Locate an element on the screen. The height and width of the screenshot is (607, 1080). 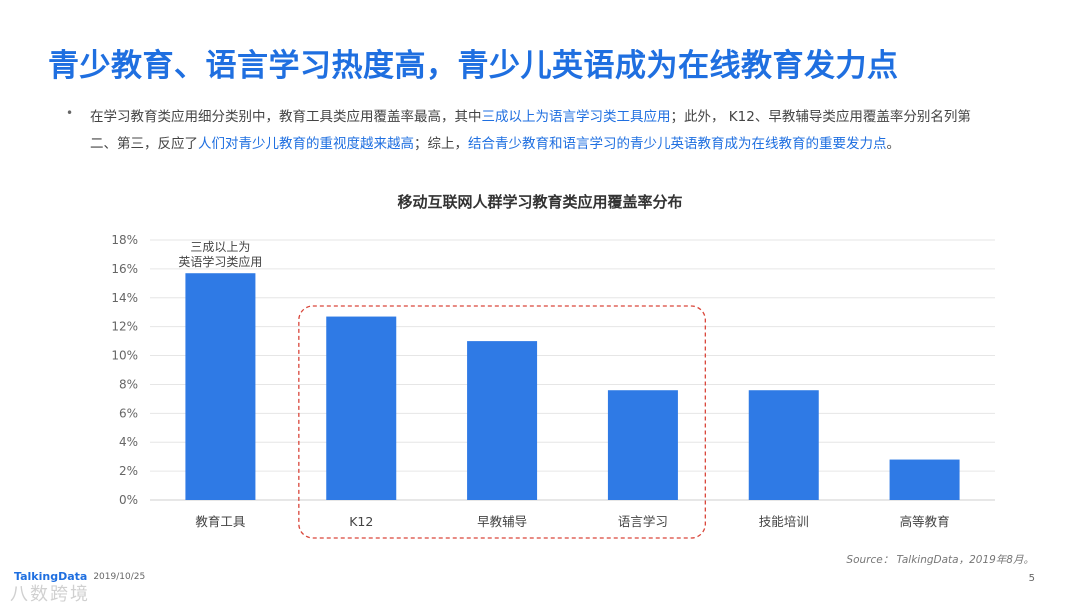
bullet-text-part: ；综上， is located at coordinates (441, 144).